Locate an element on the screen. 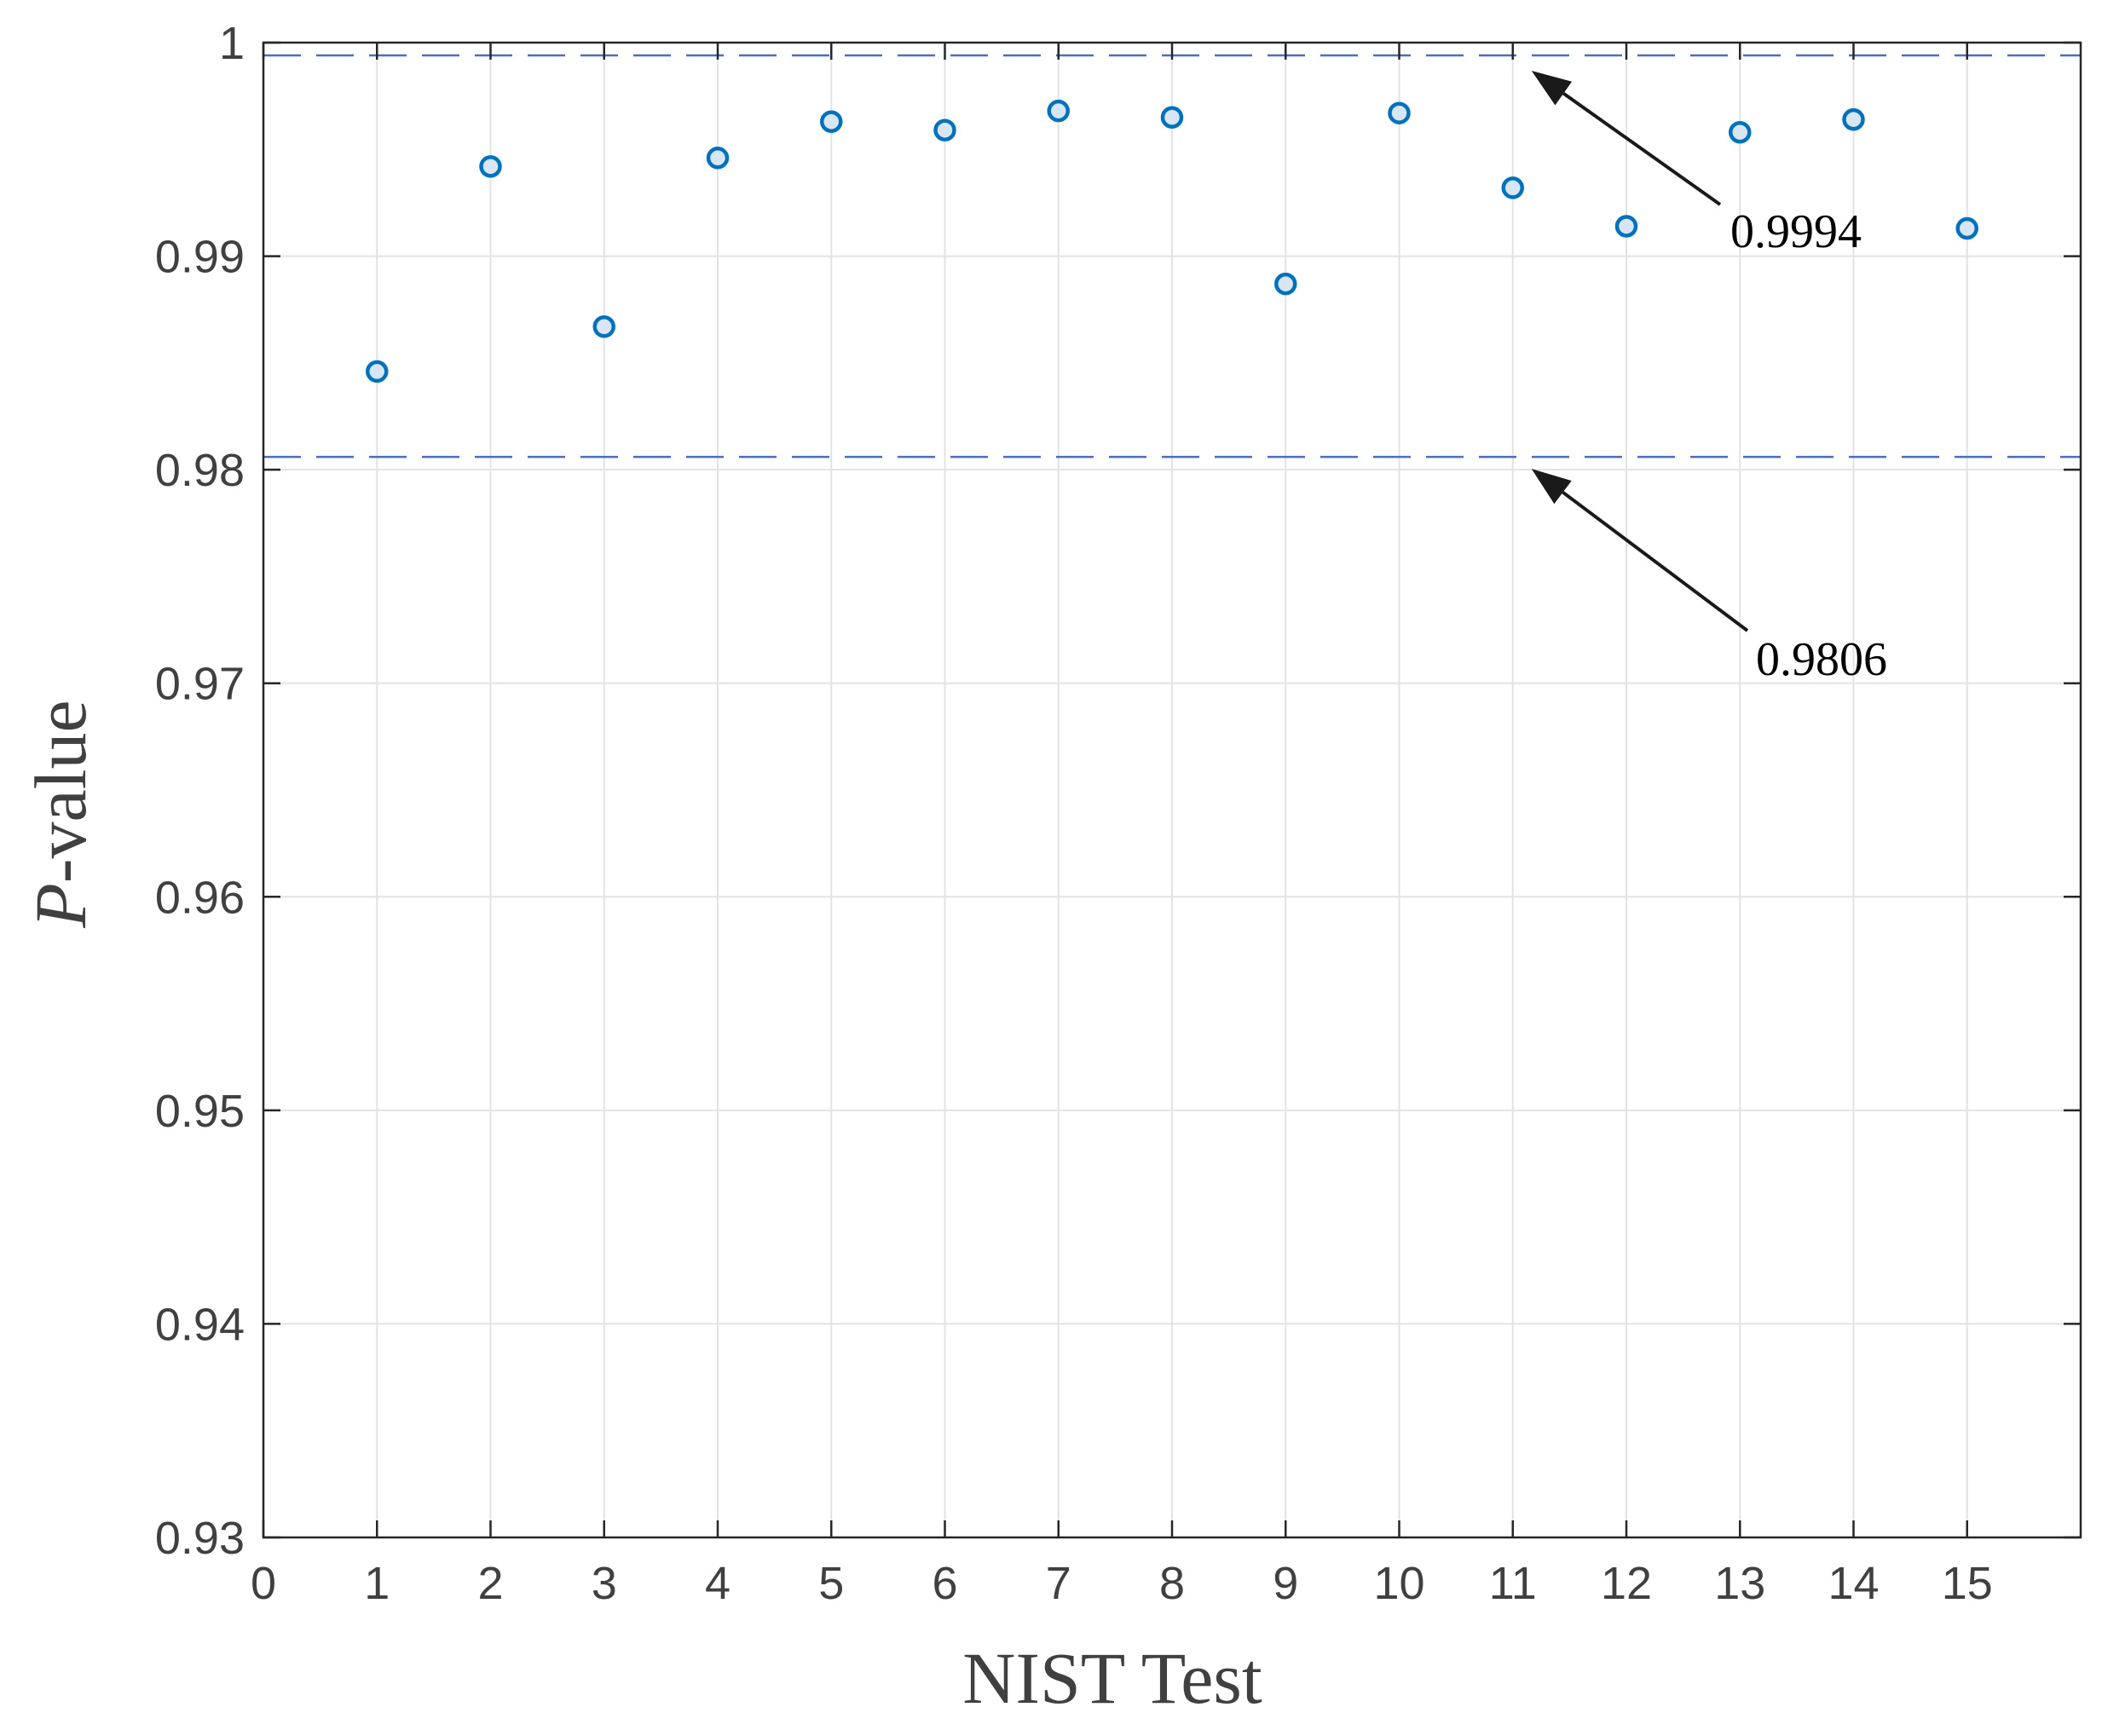 The image size is (2102, 1736). y-axis-title-rest: -value is located at coordinates (60, 791).